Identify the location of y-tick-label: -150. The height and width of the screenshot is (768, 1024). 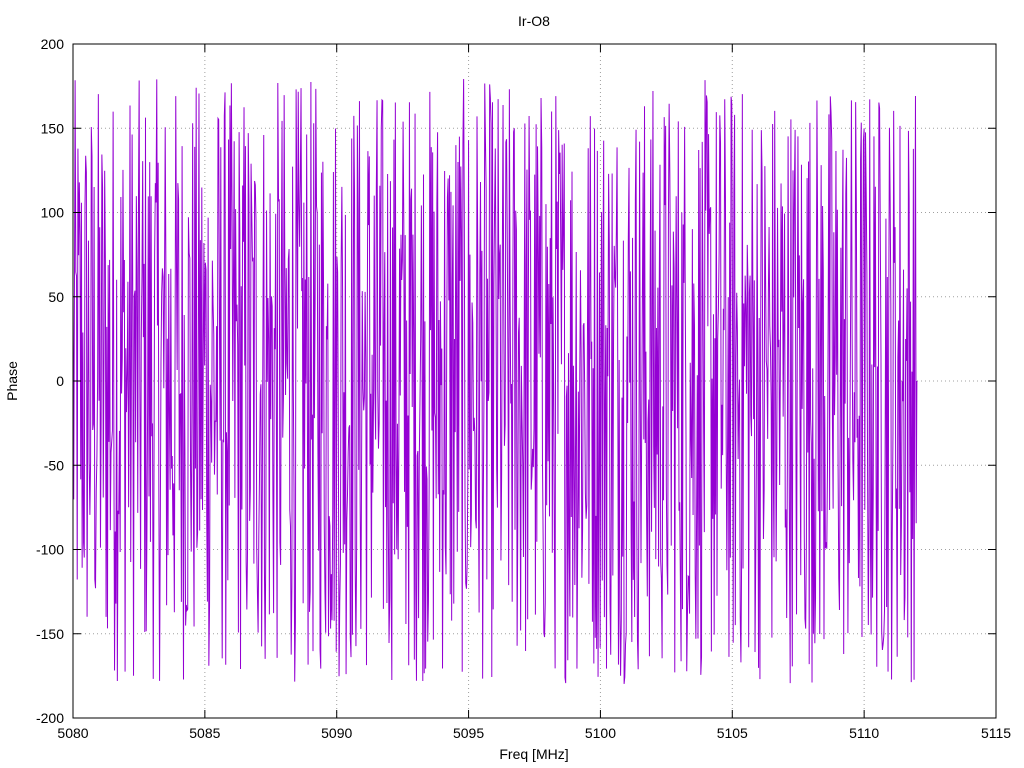
(50, 634).